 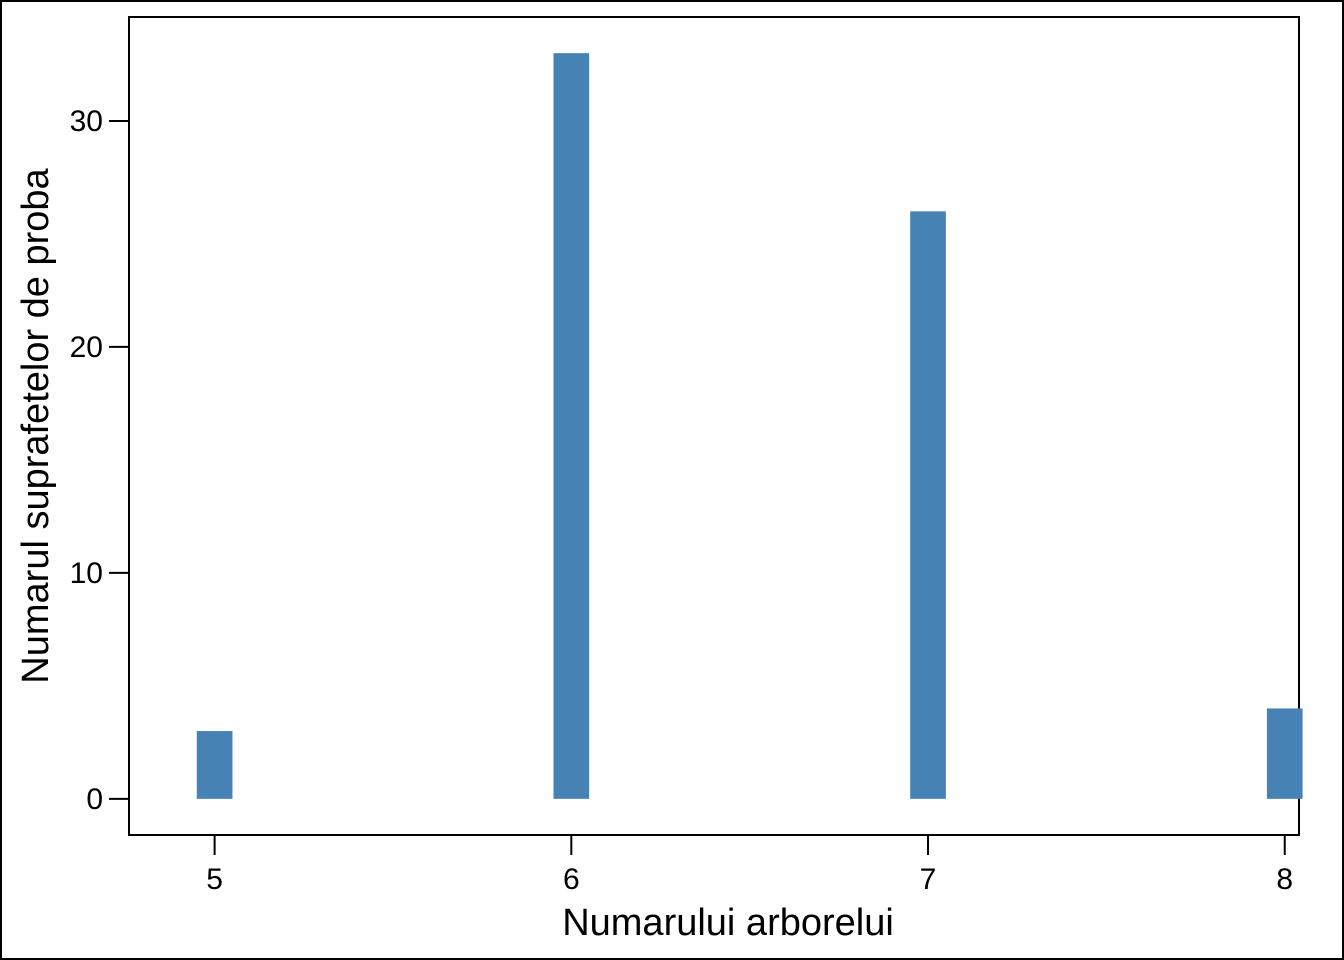 I want to click on y-tick-label-20: 20, so click(x=86, y=347).